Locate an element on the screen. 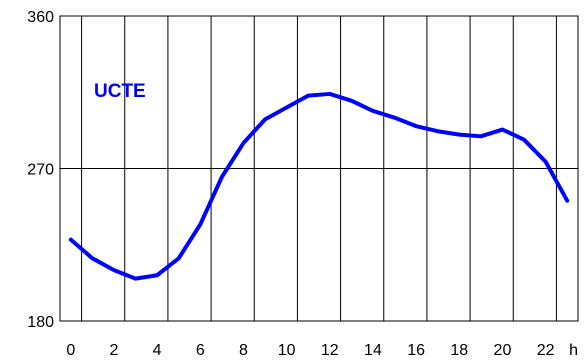 Image resolution: width=586 pixels, height=360 pixels. x-tick-label: 2 is located at coordinates (114, 350).